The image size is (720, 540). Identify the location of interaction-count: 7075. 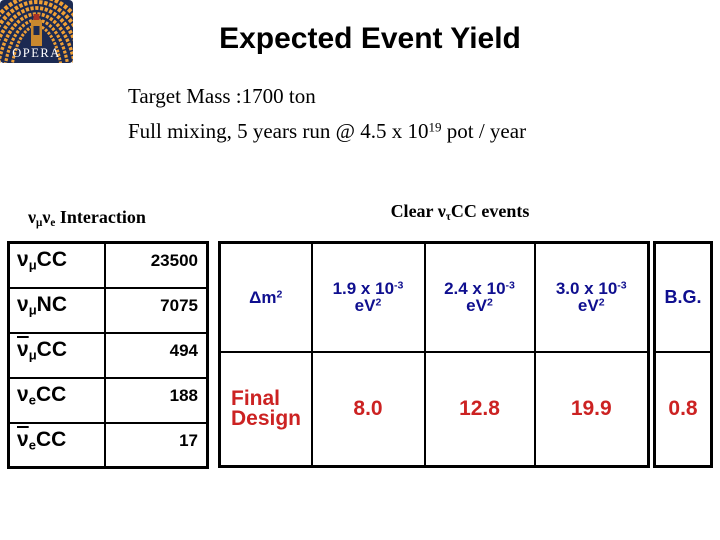
(156, 310).